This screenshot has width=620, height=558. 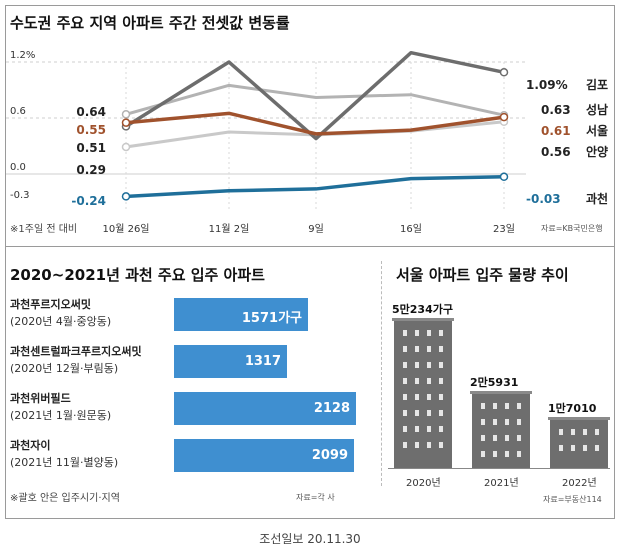 I want to click on series-point-과천, so click(x=126, y=196).